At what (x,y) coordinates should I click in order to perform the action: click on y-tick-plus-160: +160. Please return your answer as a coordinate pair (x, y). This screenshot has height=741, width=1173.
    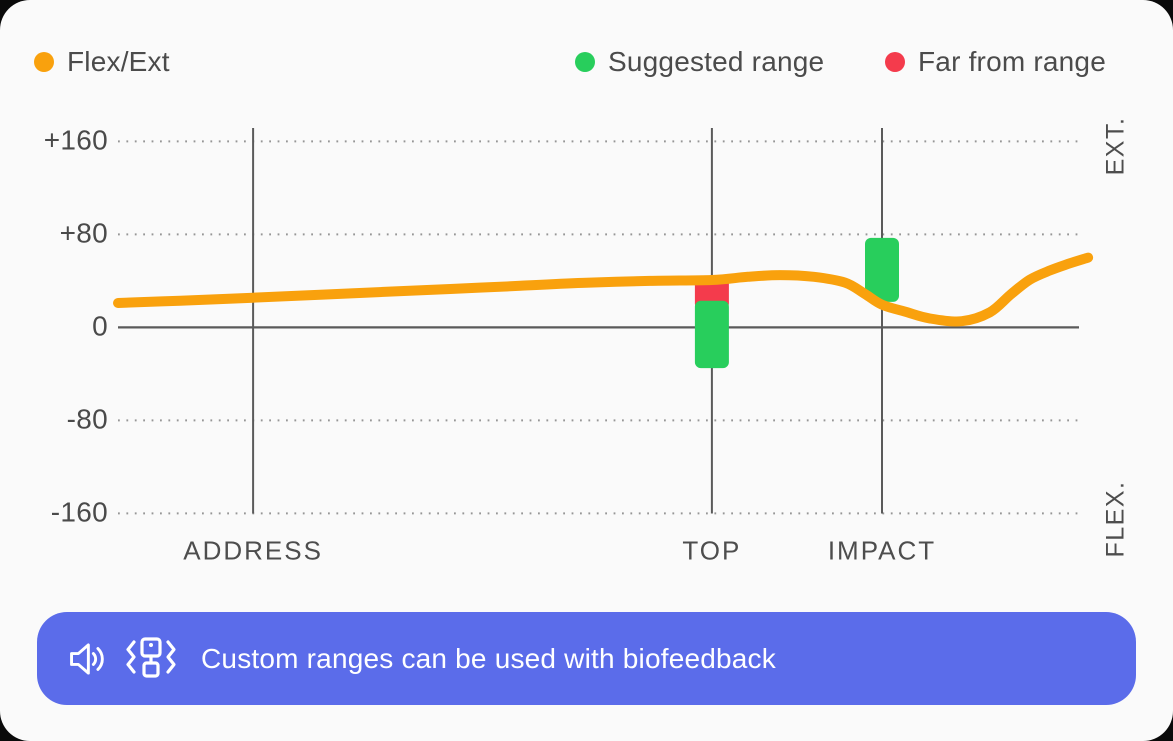
    Looking at the image, I should click on (75, 140).